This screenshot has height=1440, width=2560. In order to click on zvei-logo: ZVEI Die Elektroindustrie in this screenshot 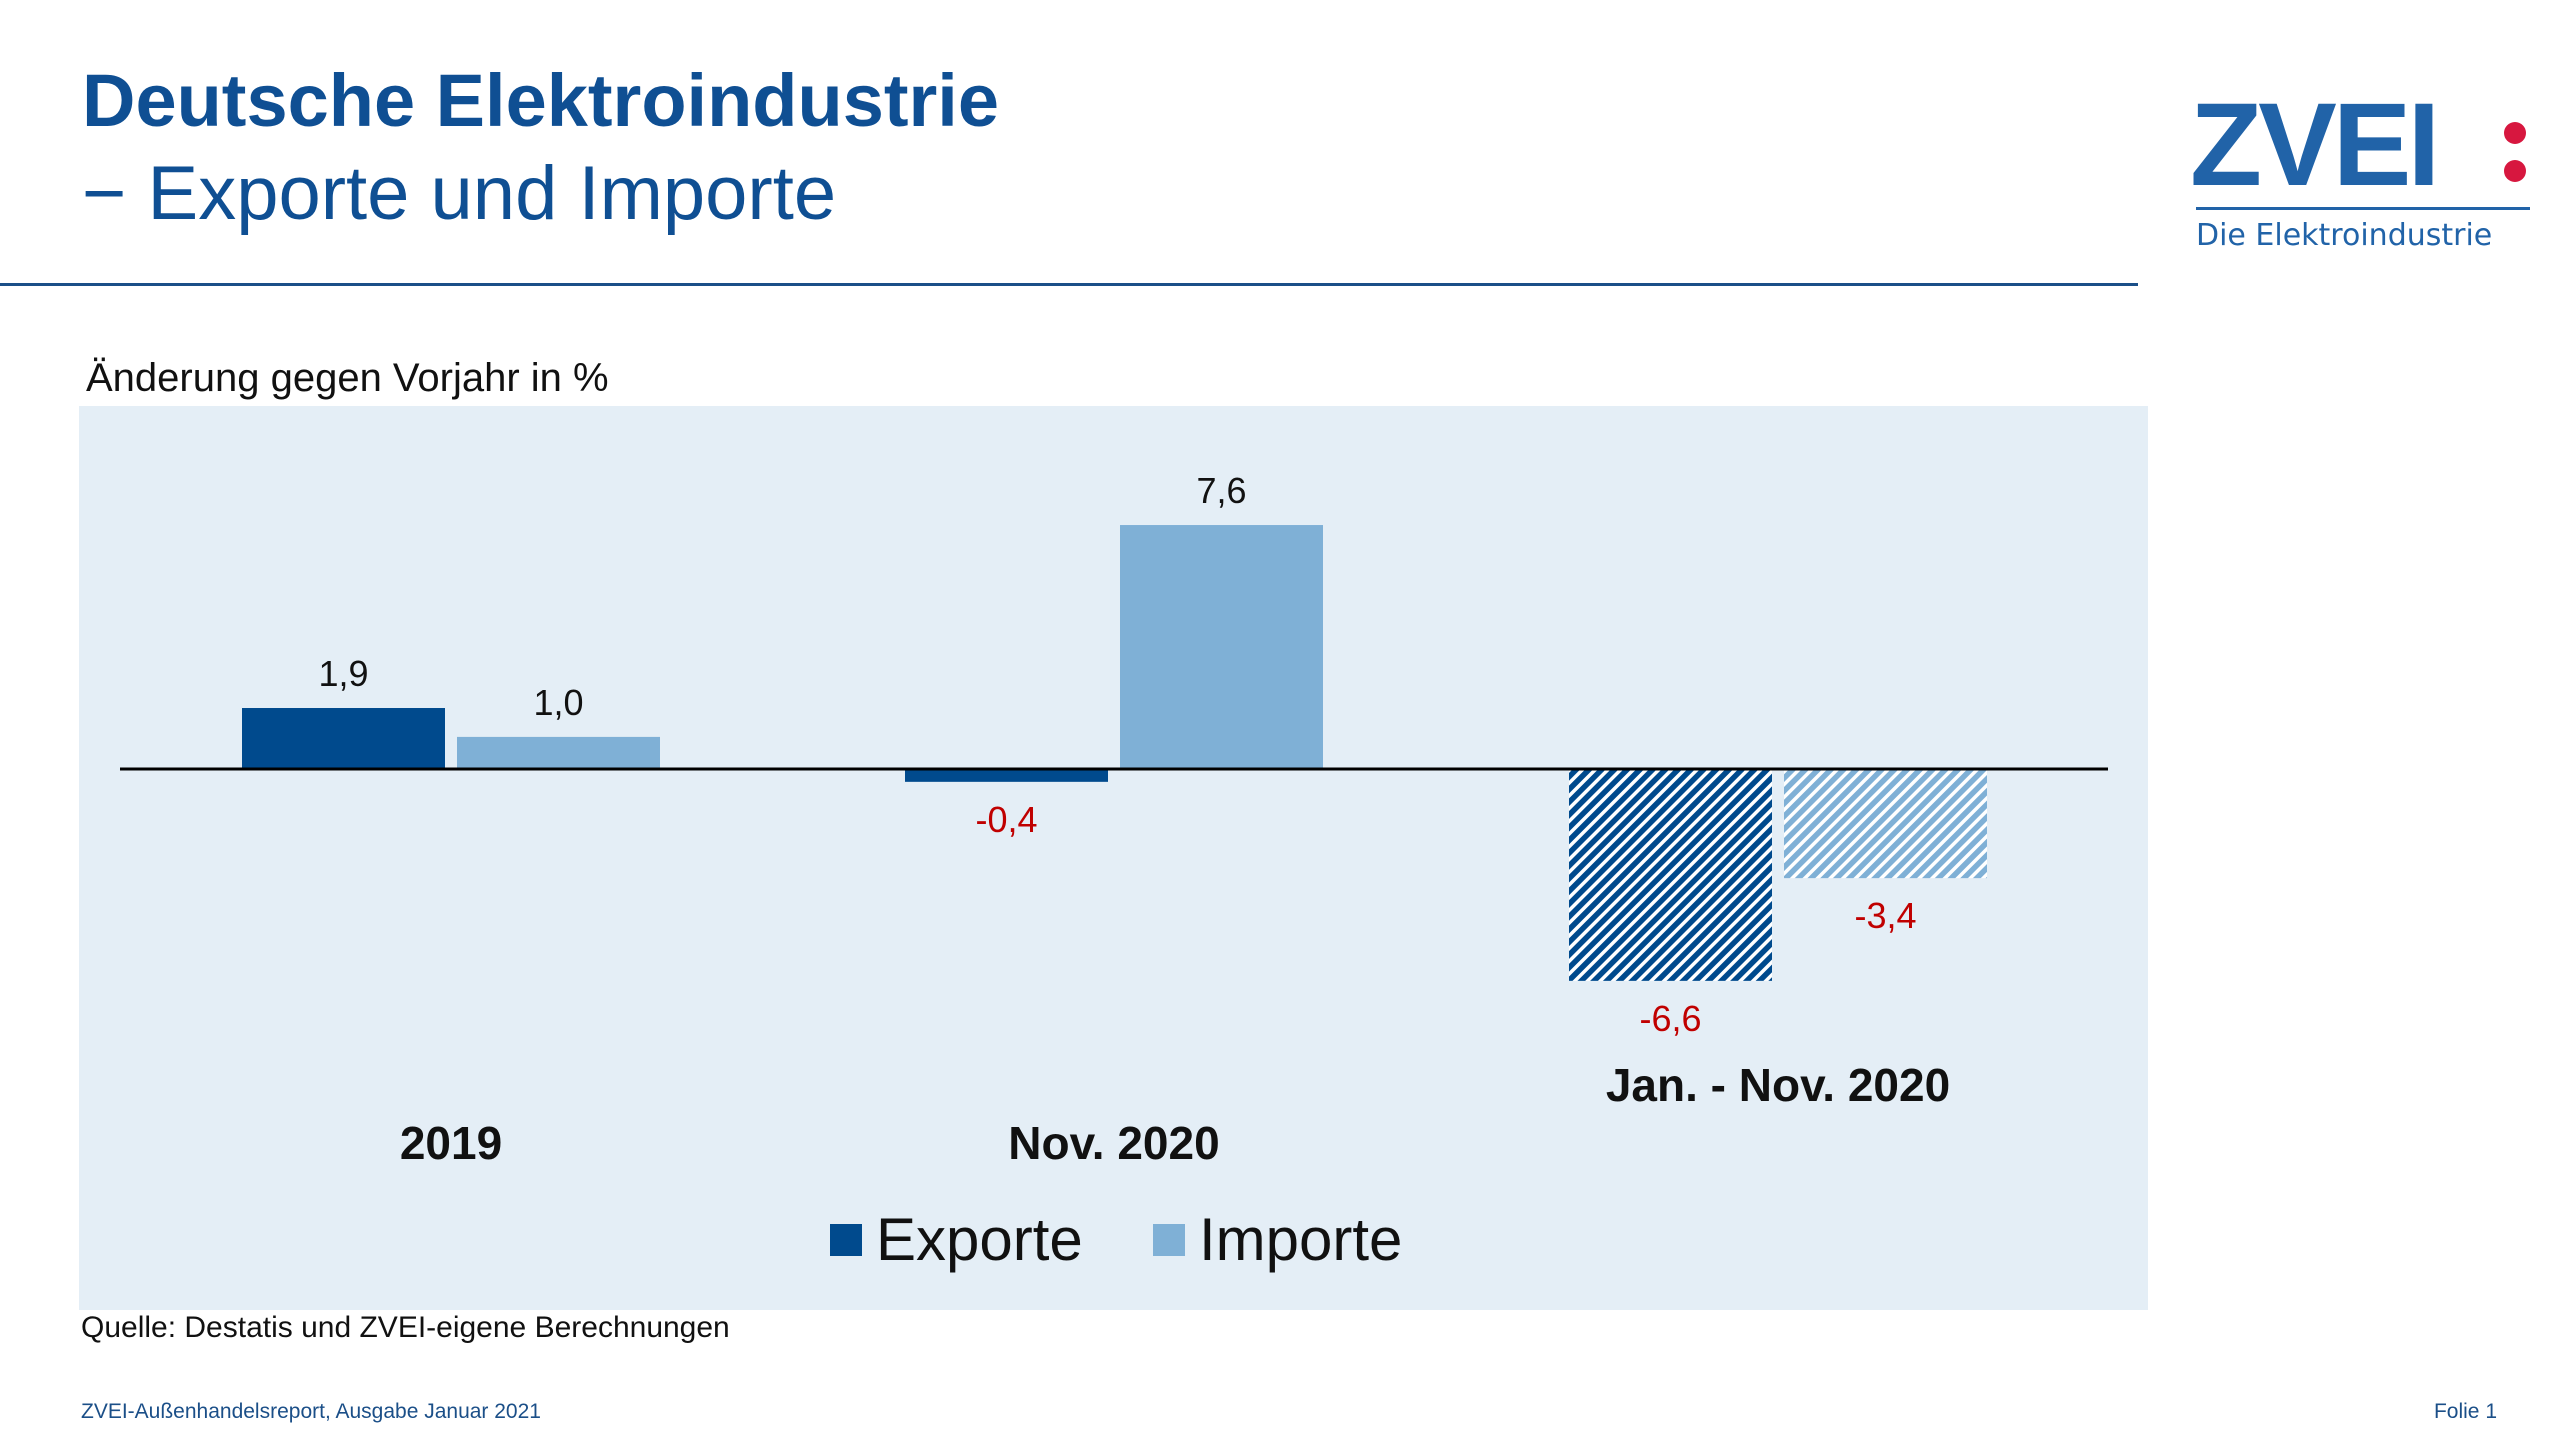, I will do `click(2360, 169)`.